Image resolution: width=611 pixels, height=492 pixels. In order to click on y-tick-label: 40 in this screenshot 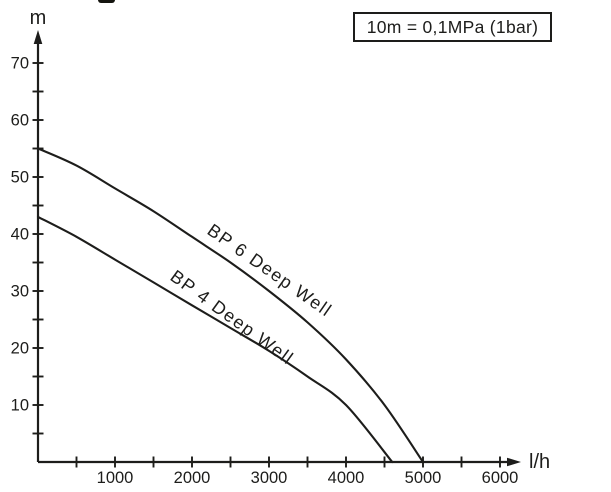, I will do `click(20, 235)`.